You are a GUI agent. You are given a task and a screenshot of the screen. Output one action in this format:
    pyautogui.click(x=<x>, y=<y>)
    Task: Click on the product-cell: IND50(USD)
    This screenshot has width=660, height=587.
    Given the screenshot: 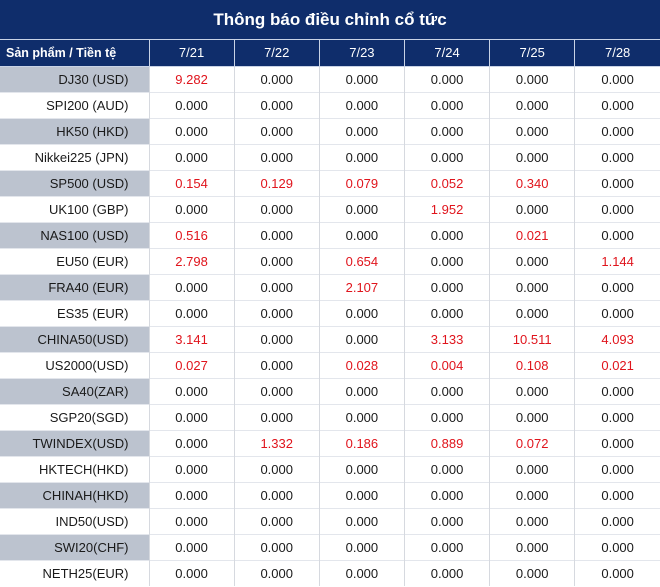 What is the action you would take?
    pyautogui.click(x=74, y=520)
    